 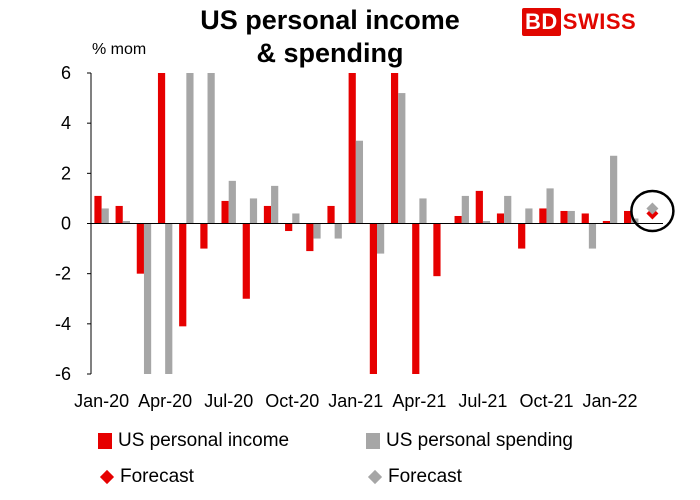 What do you see at coordinates (228, 401) in the screenshot?
I see `x-tick-label: Jul-20` at bounding box center [228, 401].